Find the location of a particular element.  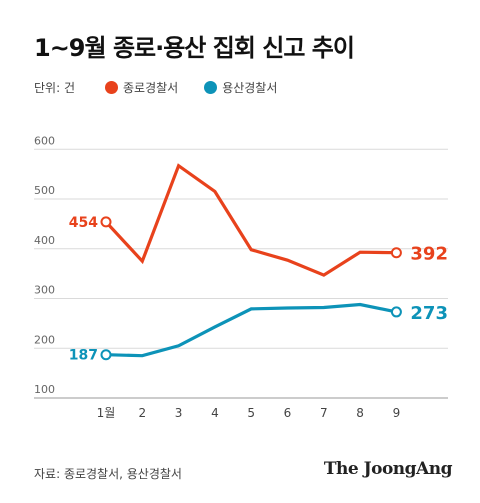

legend: 단위: 건 종로경찰서 용산경찰서 is located at coordinates (168, 87).